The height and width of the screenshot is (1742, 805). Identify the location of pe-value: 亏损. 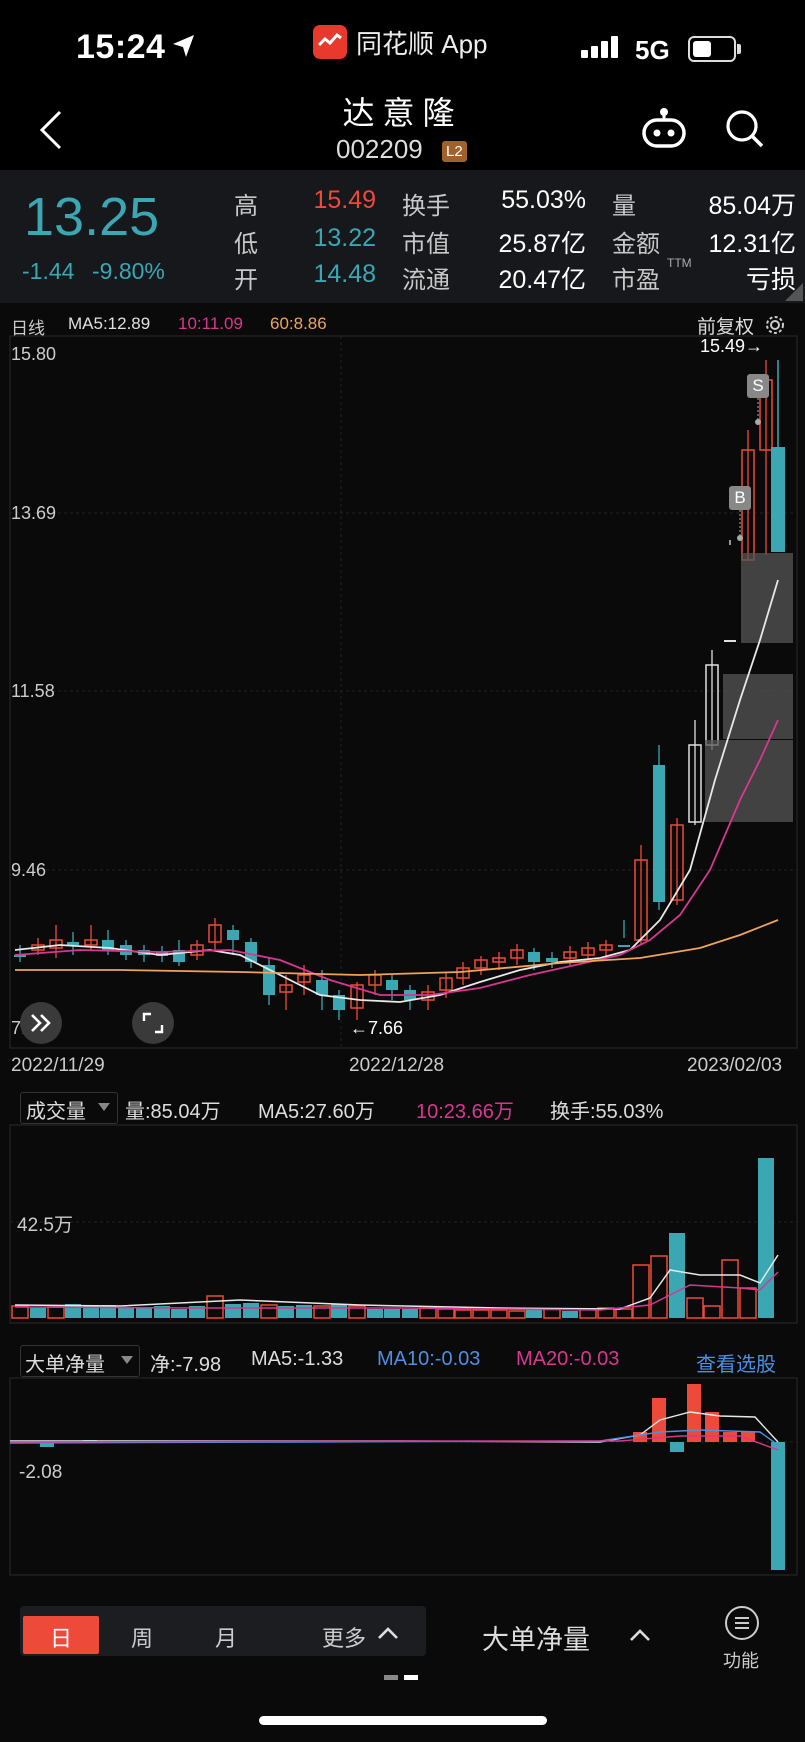
(770, 280).